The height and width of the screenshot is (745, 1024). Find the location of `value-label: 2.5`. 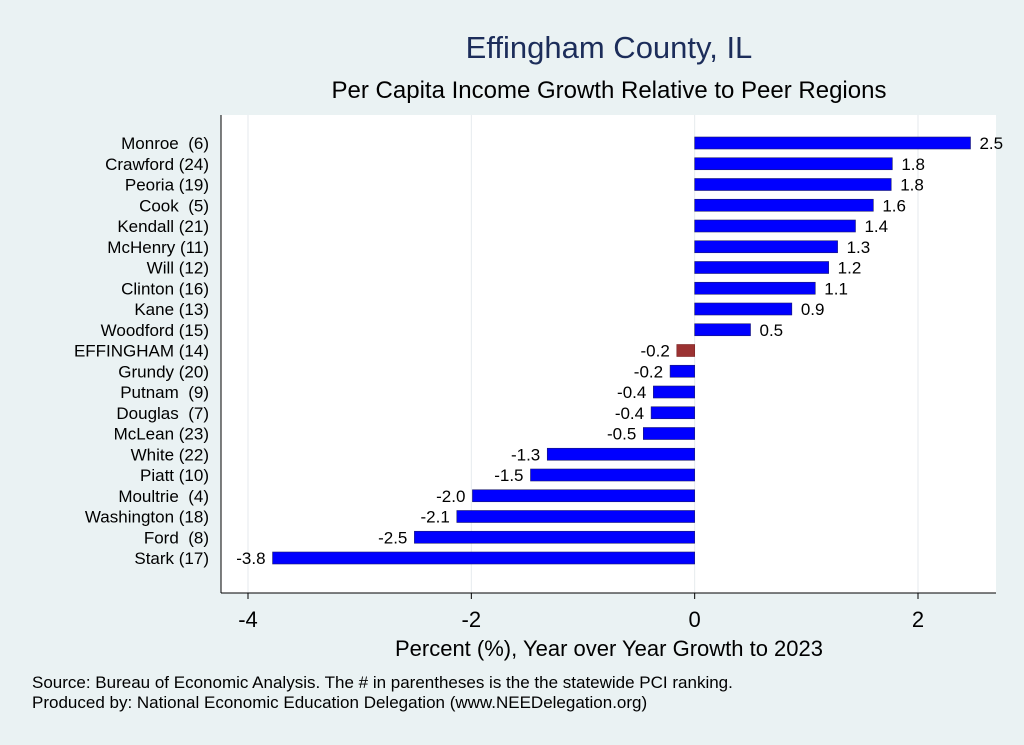

value-label: 2.5 is located at coordinates (991, 143).